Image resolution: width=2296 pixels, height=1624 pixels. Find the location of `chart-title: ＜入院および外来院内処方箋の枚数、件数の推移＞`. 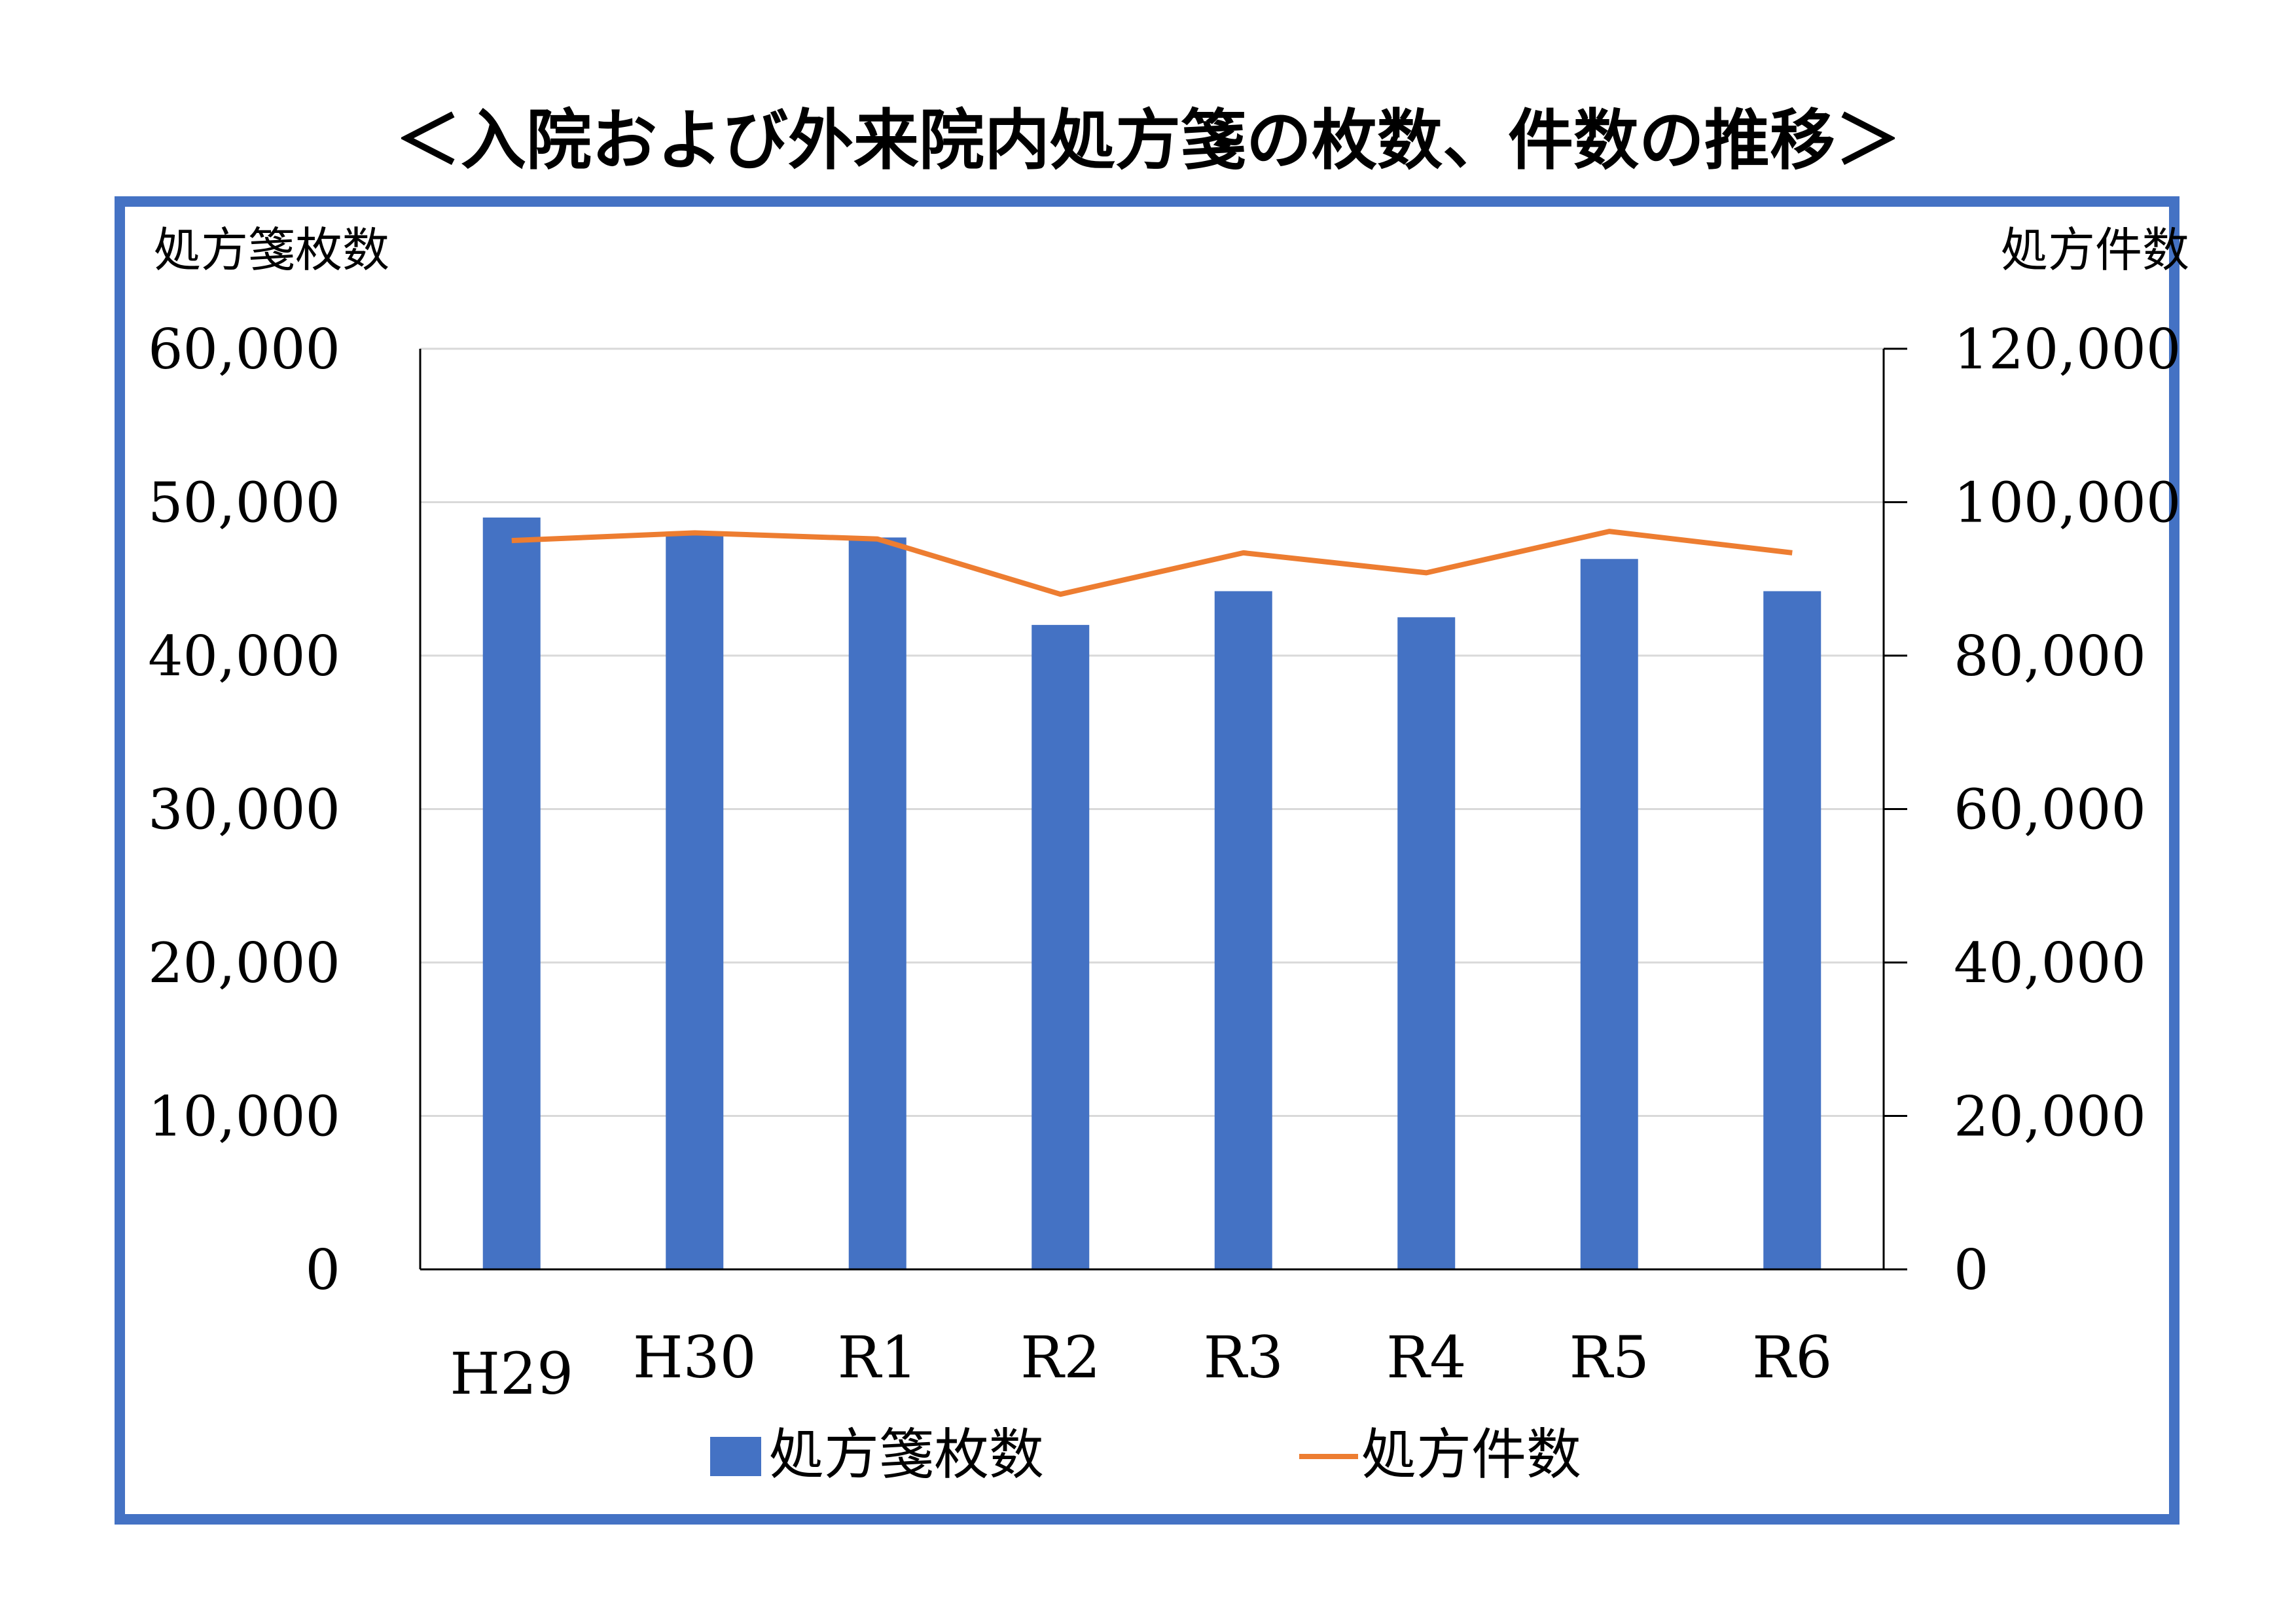

chart-title: ＜入院および外来院内処方箋の枚数、件数の推移＞ is located at coordinates (1148, 140).